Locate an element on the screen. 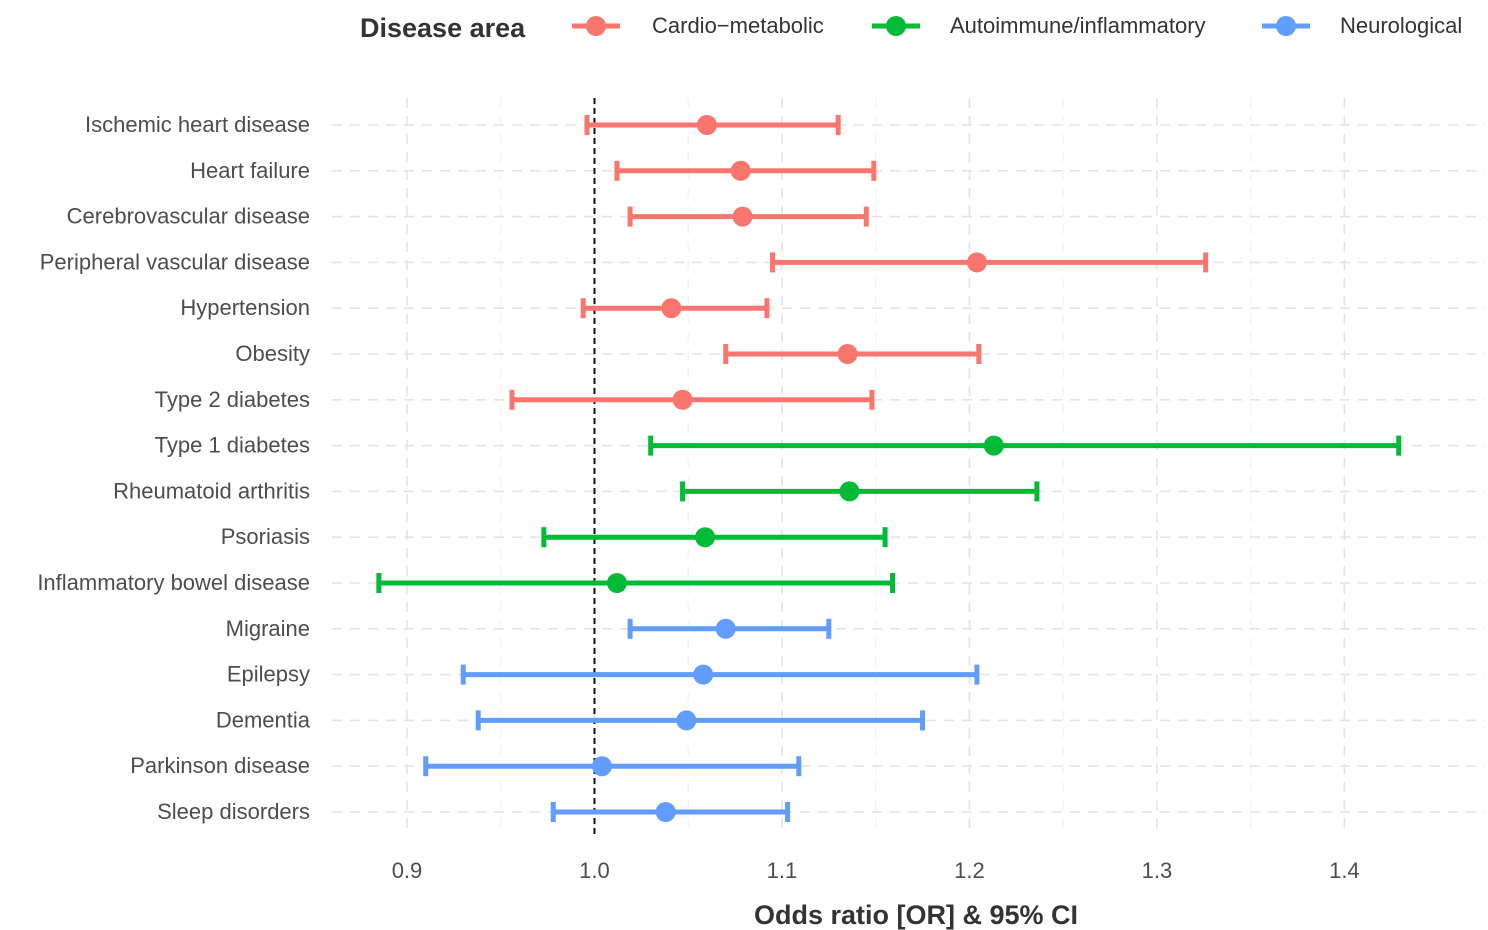 The width and height of the screenshot is (1488, 930). y-label: Epilepsy is located at coordinates (268, 674).